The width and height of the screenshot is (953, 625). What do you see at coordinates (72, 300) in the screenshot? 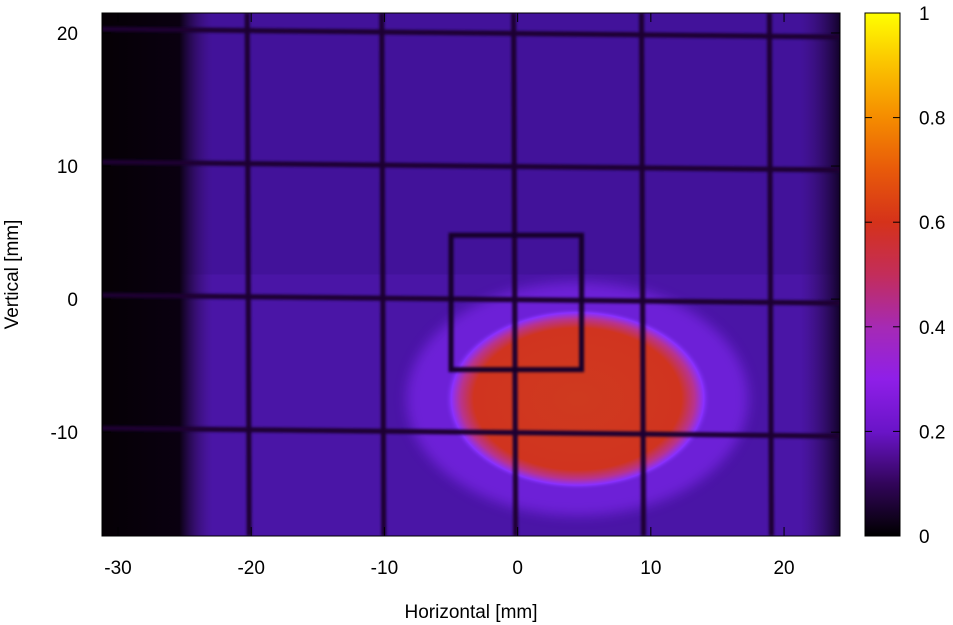
I see `y-tick-label: 0` at bounding box center [72, 300].